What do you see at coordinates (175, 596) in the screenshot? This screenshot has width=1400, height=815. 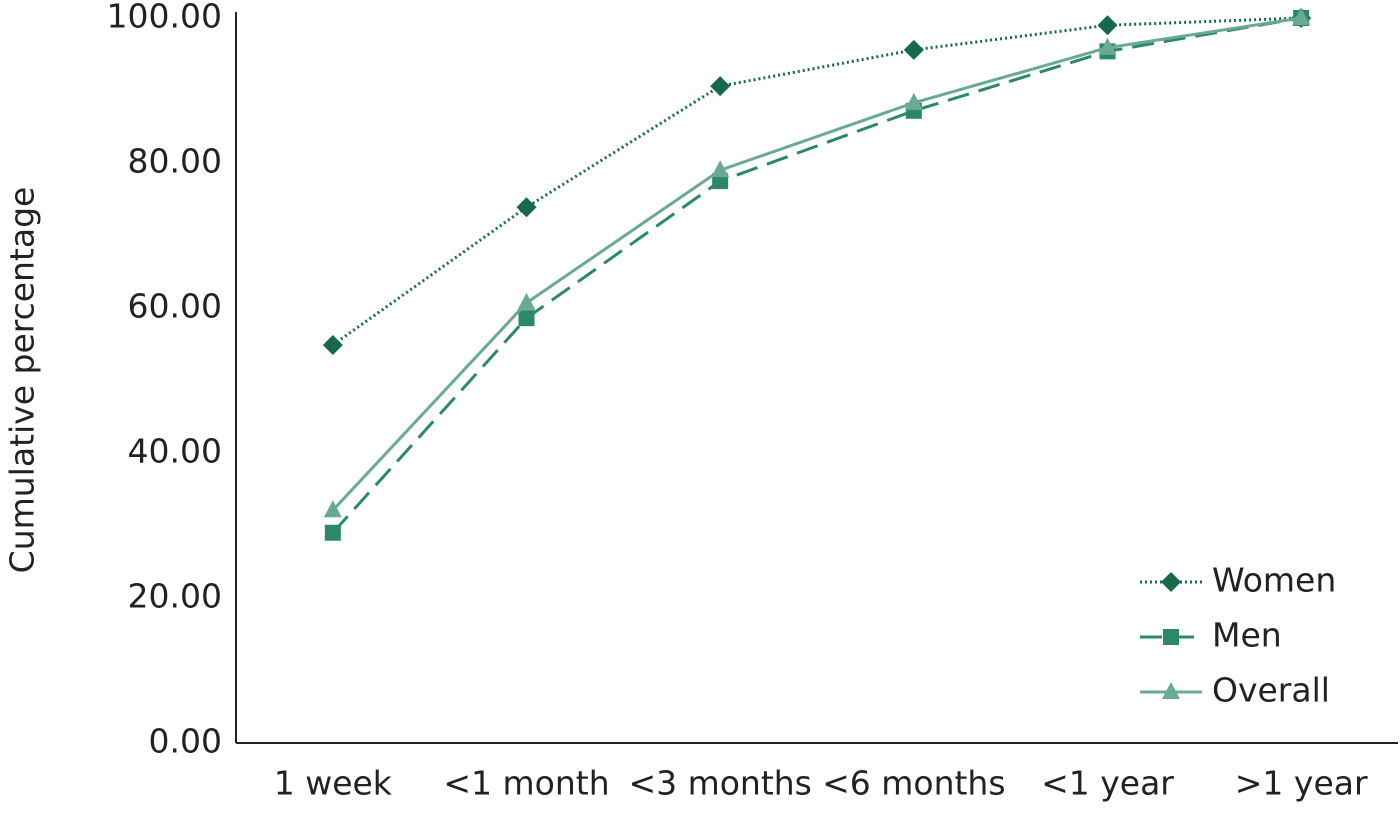 I see `y-tick-label: 20.00` at bounding box center [175, 596].